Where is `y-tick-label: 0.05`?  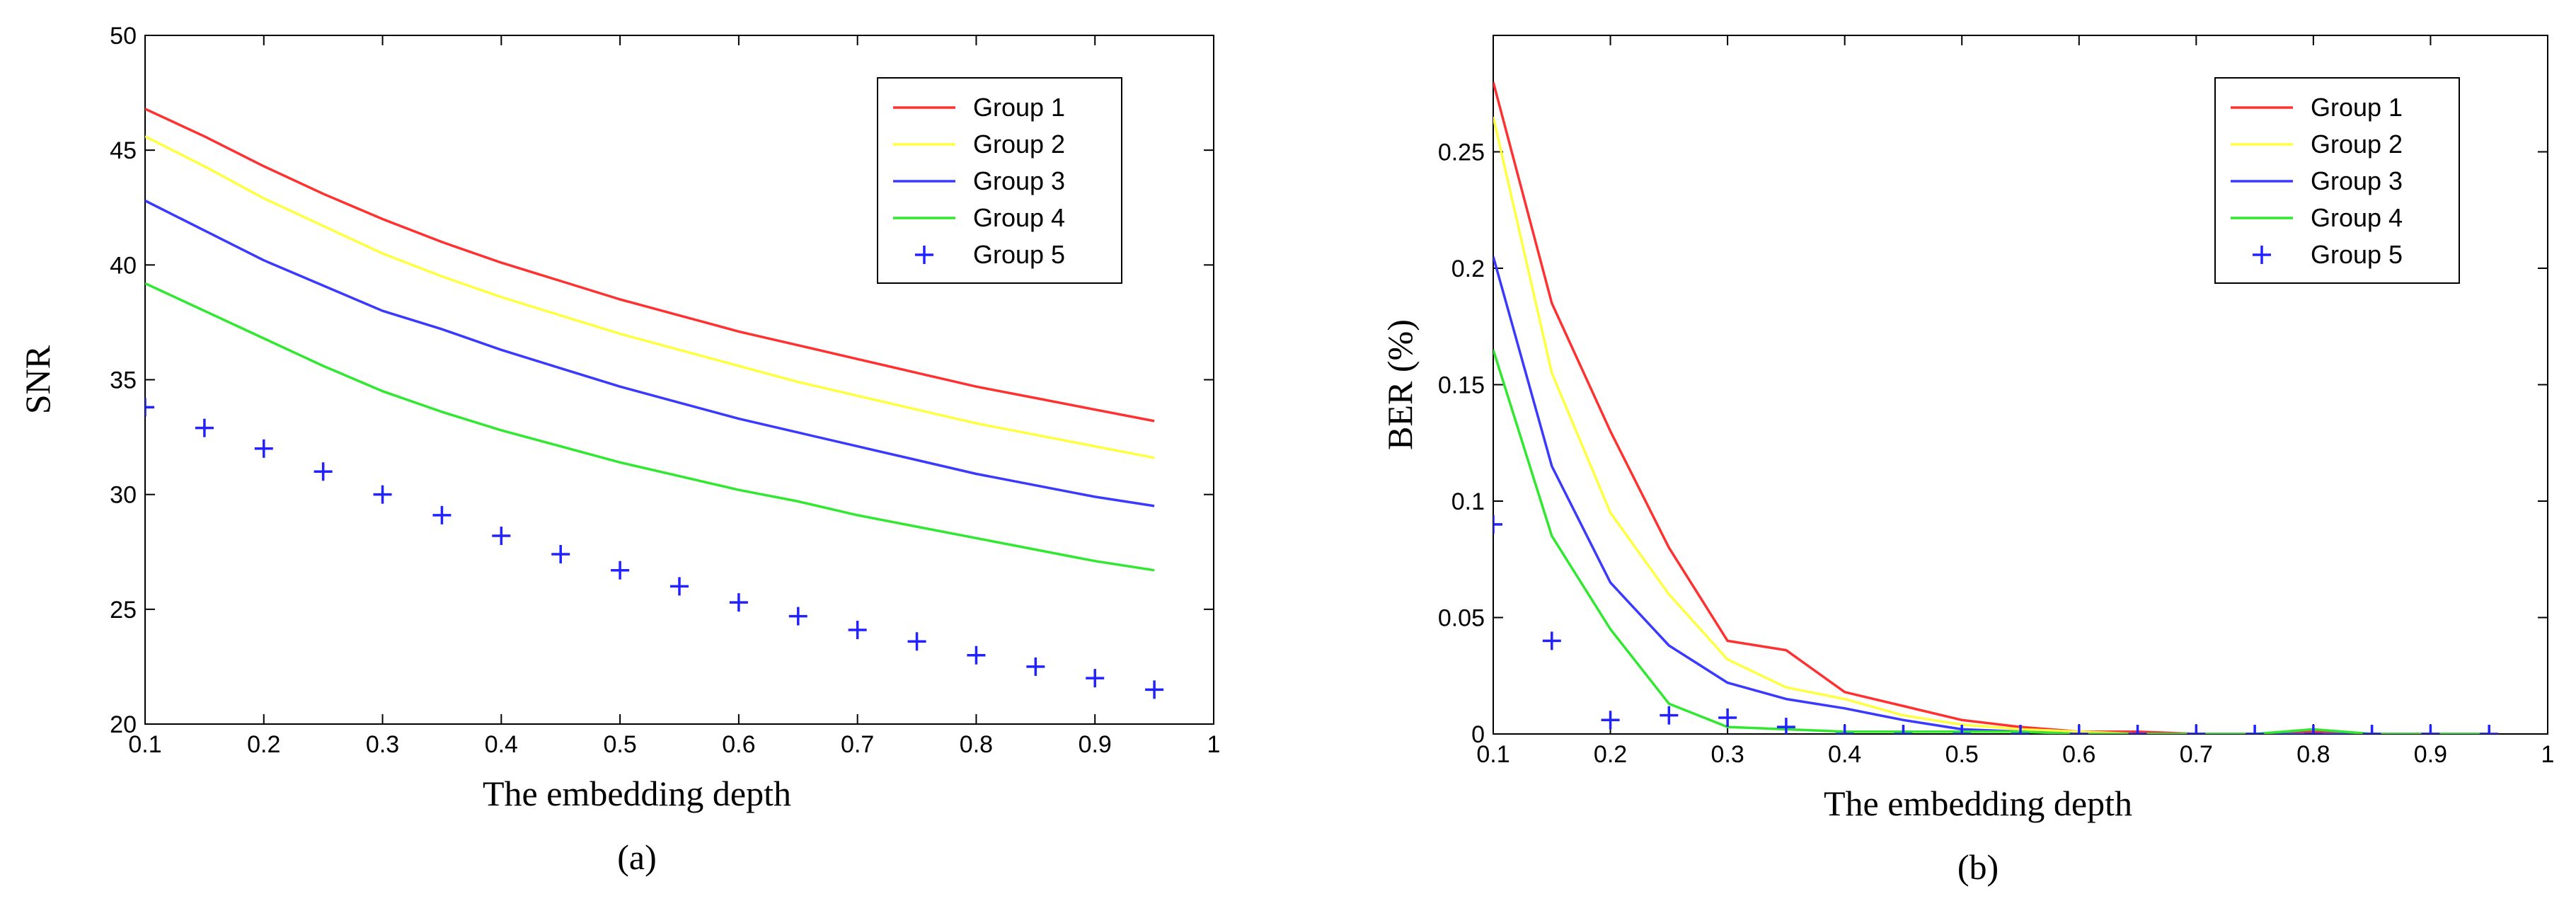 y-tick-label: 0.05 is located at coordinates (1462, 618).